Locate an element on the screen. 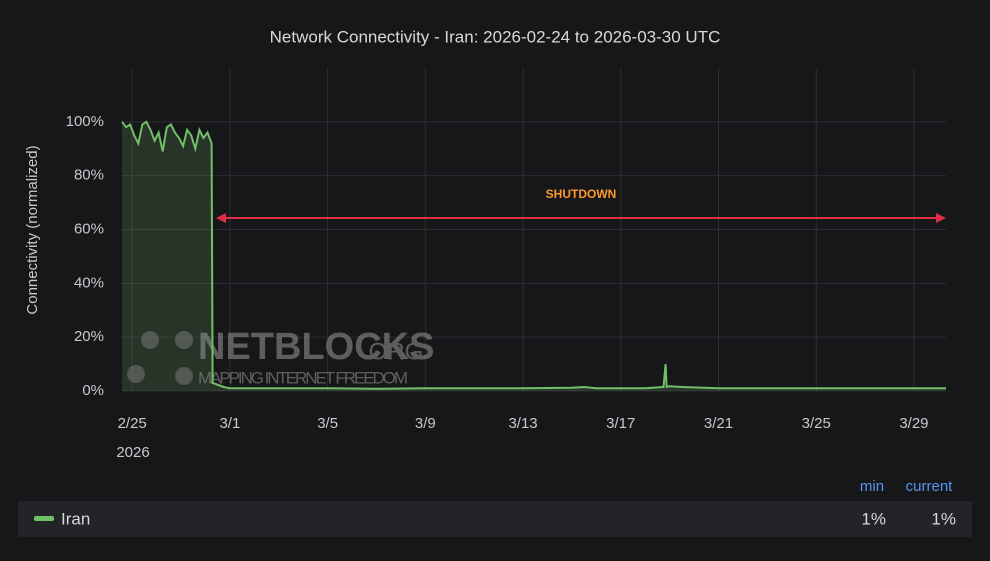 The width and height of the screenshot is (990, 561). y-tick-label: 100% is located at coordinates (85, 121).